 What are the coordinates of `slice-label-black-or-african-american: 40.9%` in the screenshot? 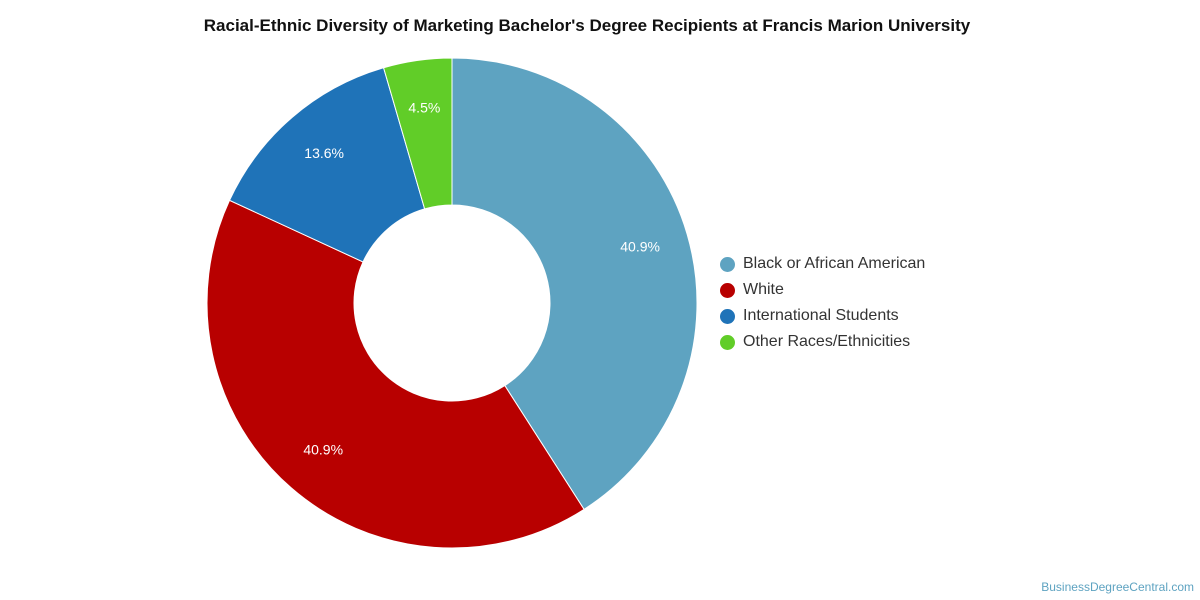 It's located at (640, 247).